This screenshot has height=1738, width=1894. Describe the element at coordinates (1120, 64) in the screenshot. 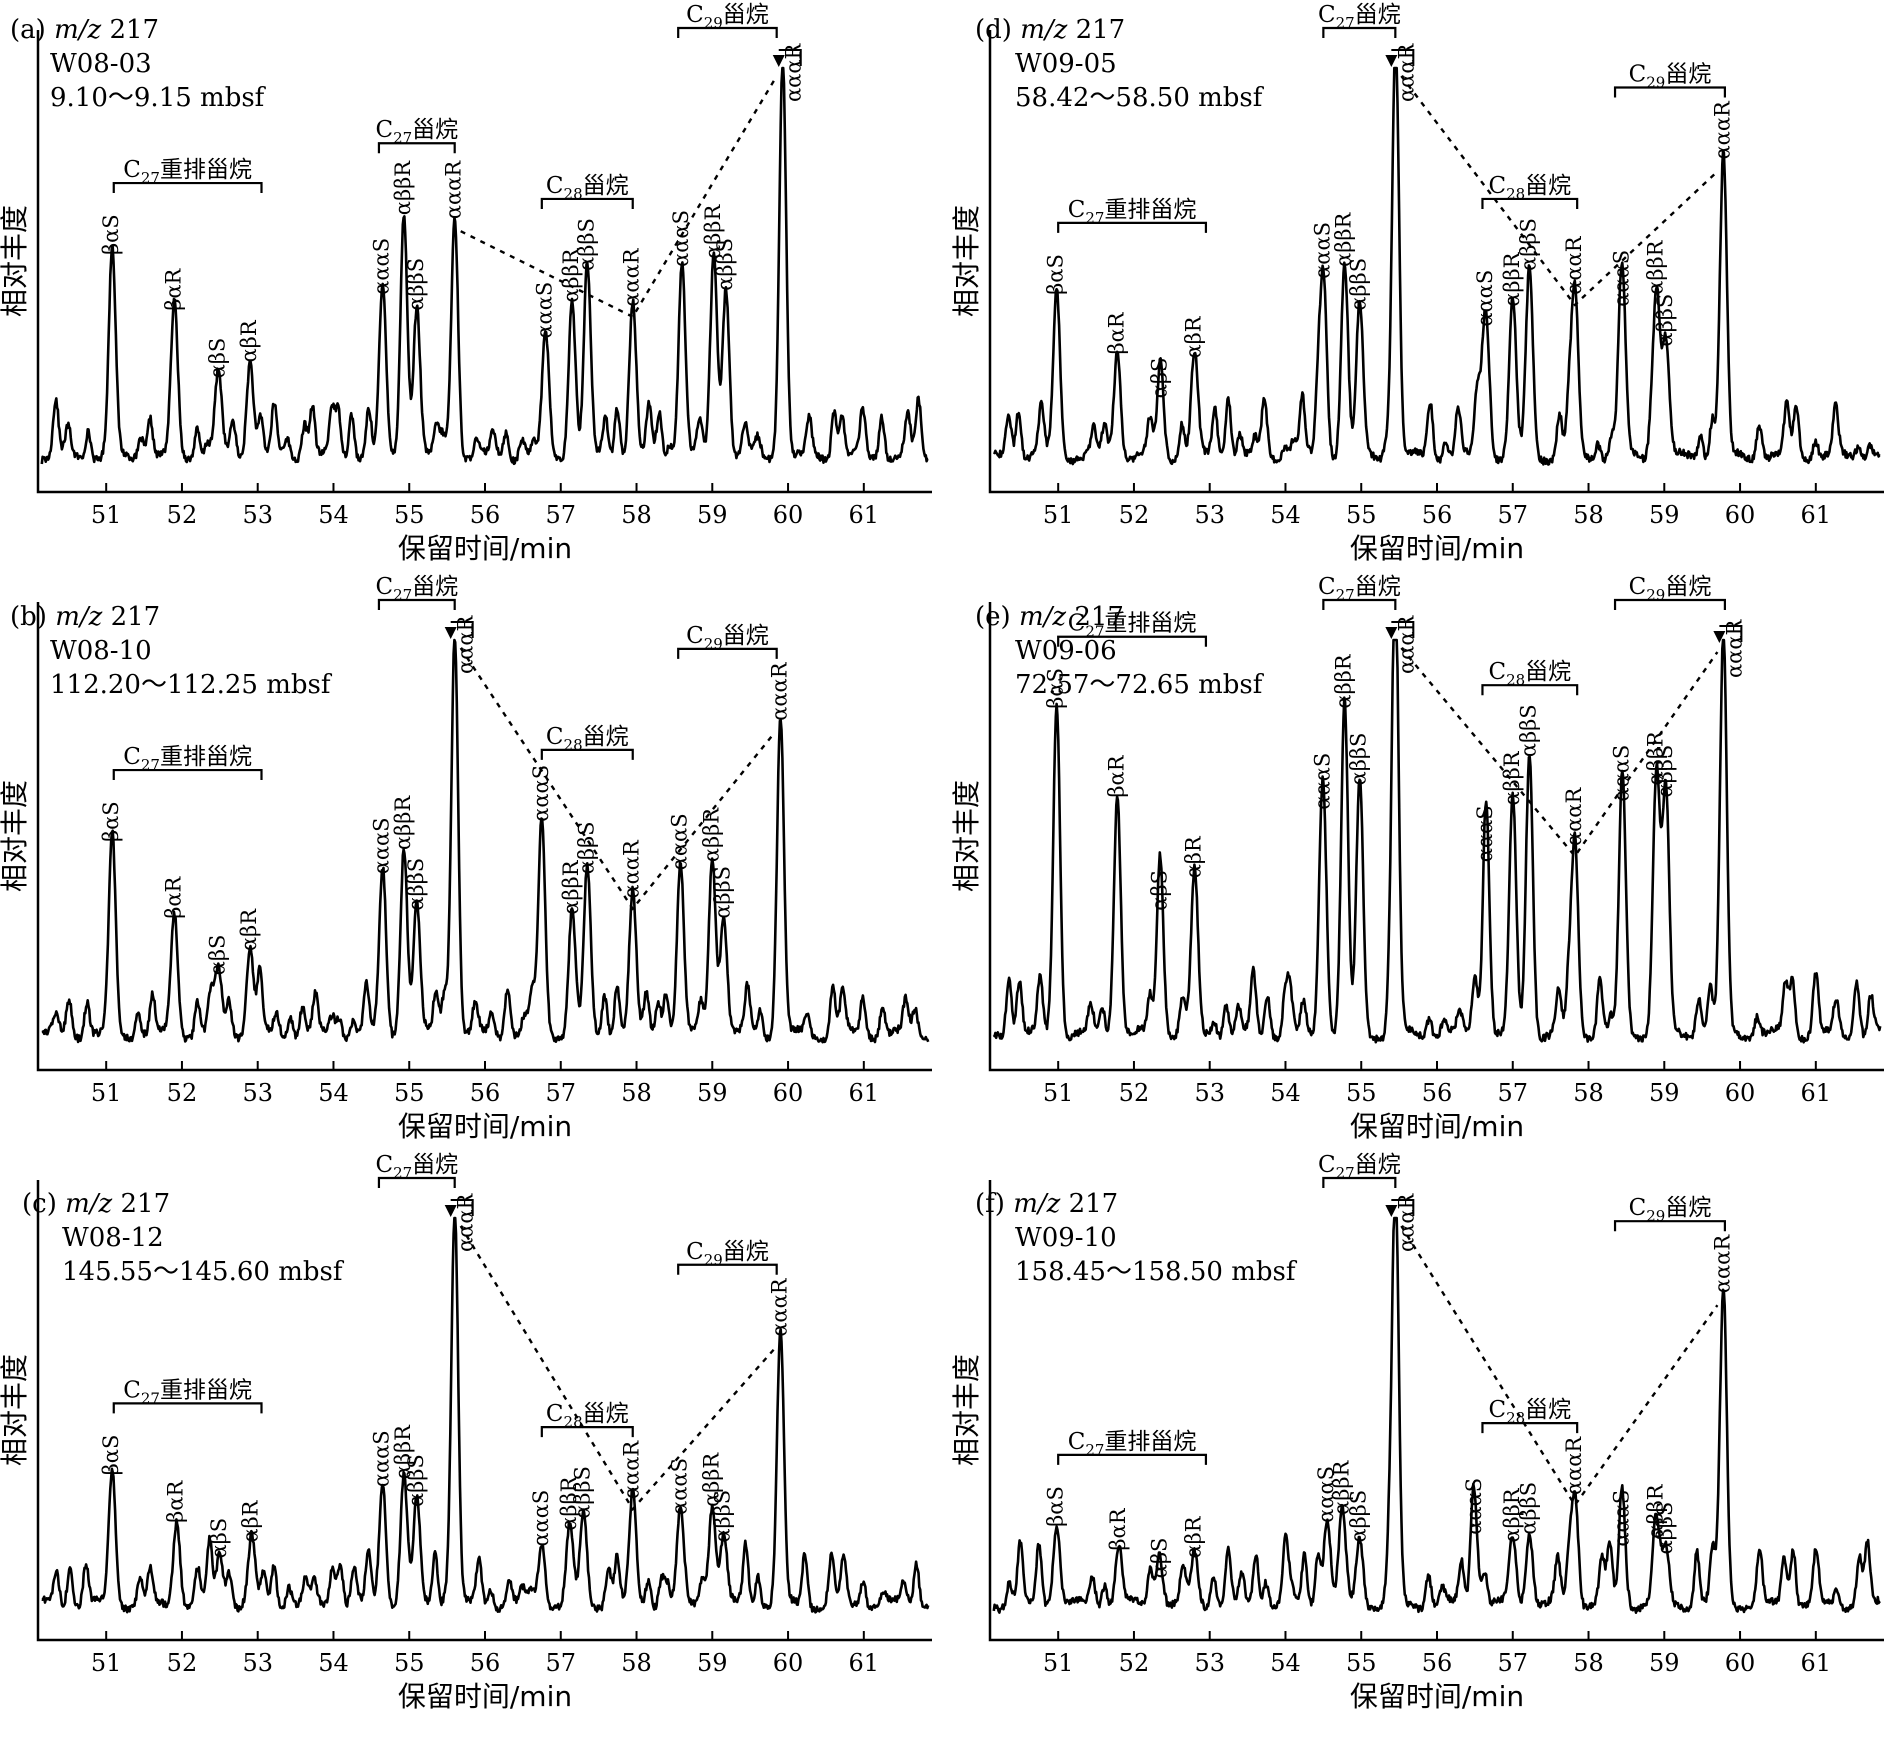

I see `panel-info: (d) m/z 217 W09-05 58.42～58.50 mbsf` at that location.